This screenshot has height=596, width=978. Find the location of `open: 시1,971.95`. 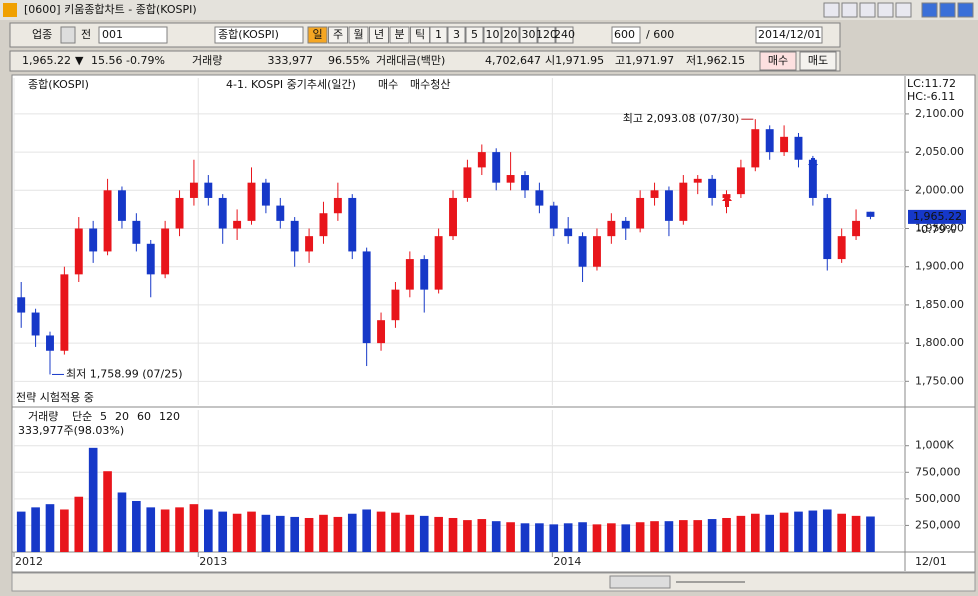

open: 시1,971.95 is located at coordinates (574, 60).